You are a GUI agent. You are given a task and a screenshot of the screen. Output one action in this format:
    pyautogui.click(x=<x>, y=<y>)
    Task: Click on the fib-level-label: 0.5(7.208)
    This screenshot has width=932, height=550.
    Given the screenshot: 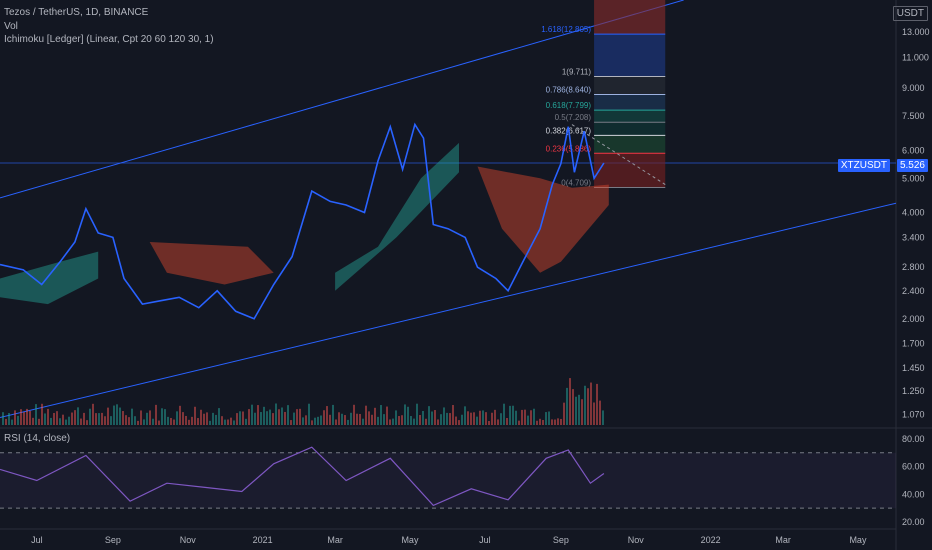 What is the action you would take?
    pyautogui.click(x=573, y=117)
    